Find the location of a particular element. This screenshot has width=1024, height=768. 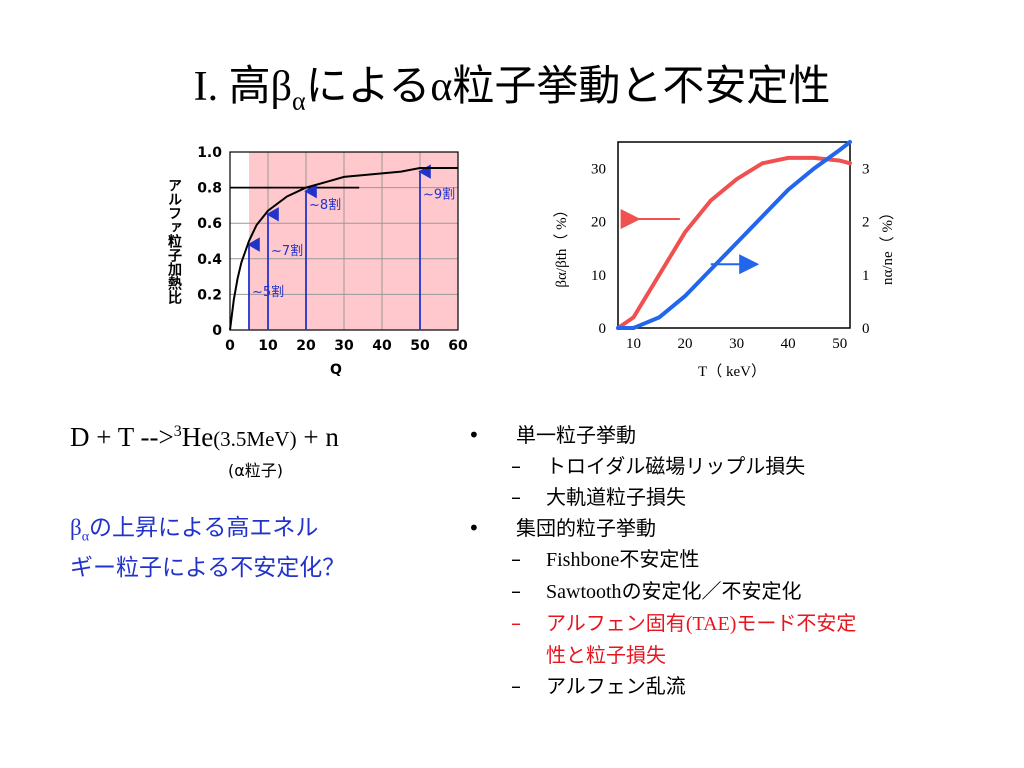

subitem-sawtooth: – Sawtoothの安定化／不安定化 is located at coordinates (656, 591).